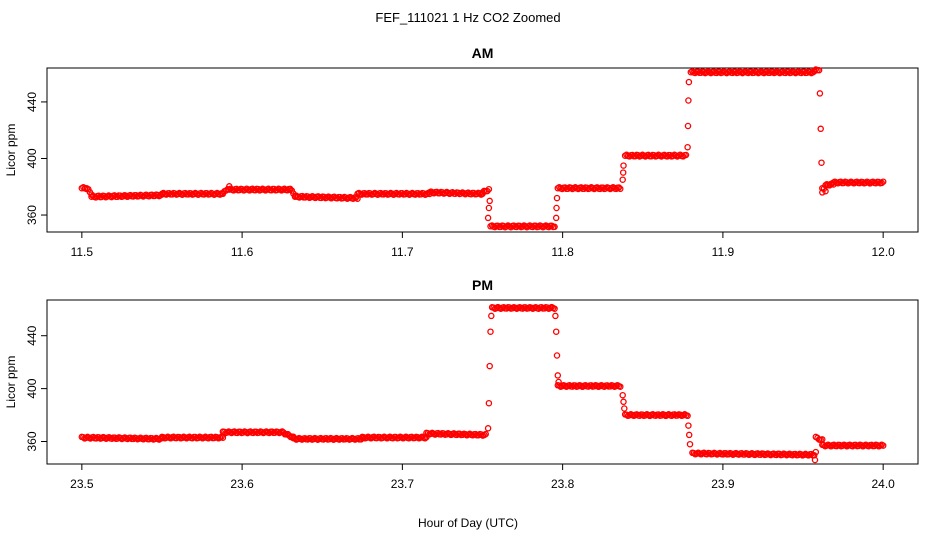 The width and height of the screenshot is (936, 540). Describe the element at coordinates (883, 484) in the screenshot. I see `x-tick-label: 24.0` at that location.